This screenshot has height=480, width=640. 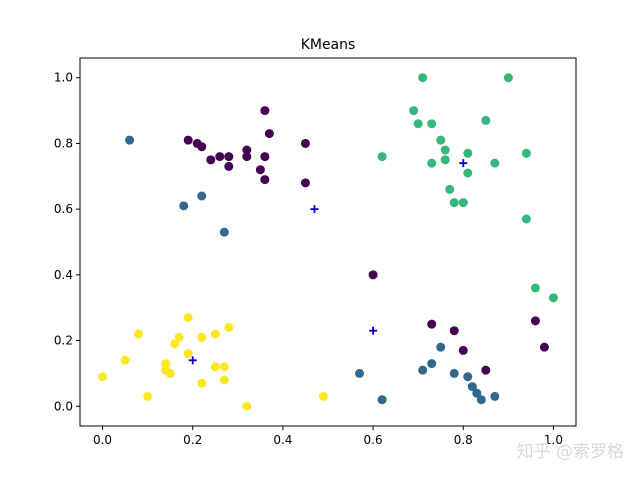 I want to click on y-tick-label: 0.6, so click(x=63, y=209).